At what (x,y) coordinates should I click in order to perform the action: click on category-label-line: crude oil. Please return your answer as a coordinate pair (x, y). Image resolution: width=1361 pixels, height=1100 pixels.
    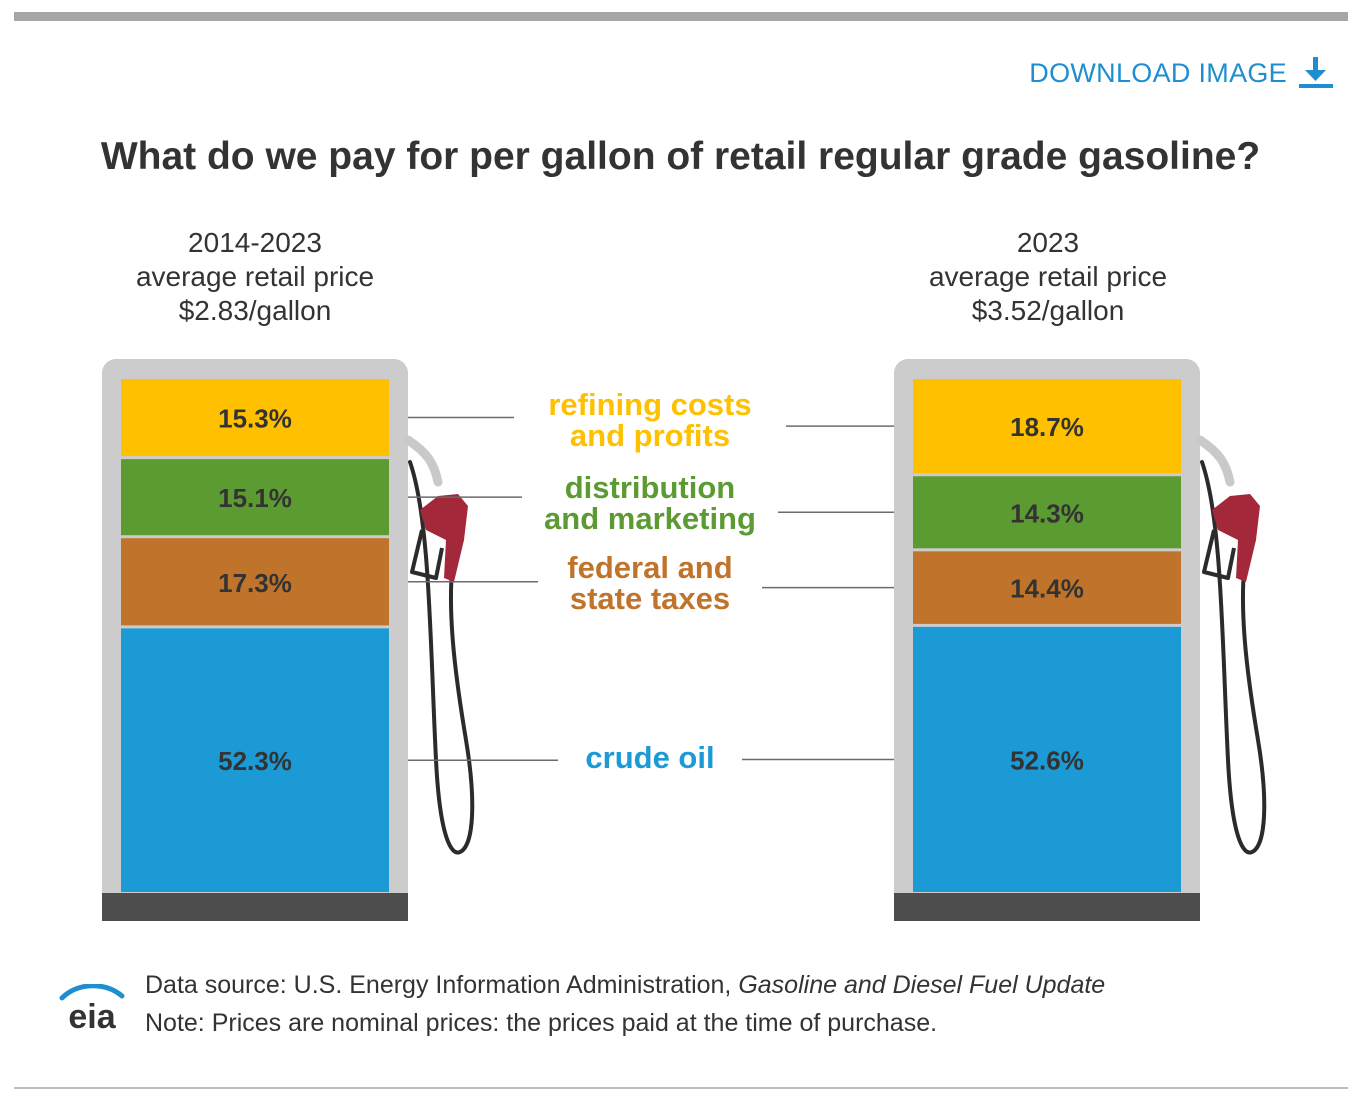
    Looking at the image, I should click on (650, 758).